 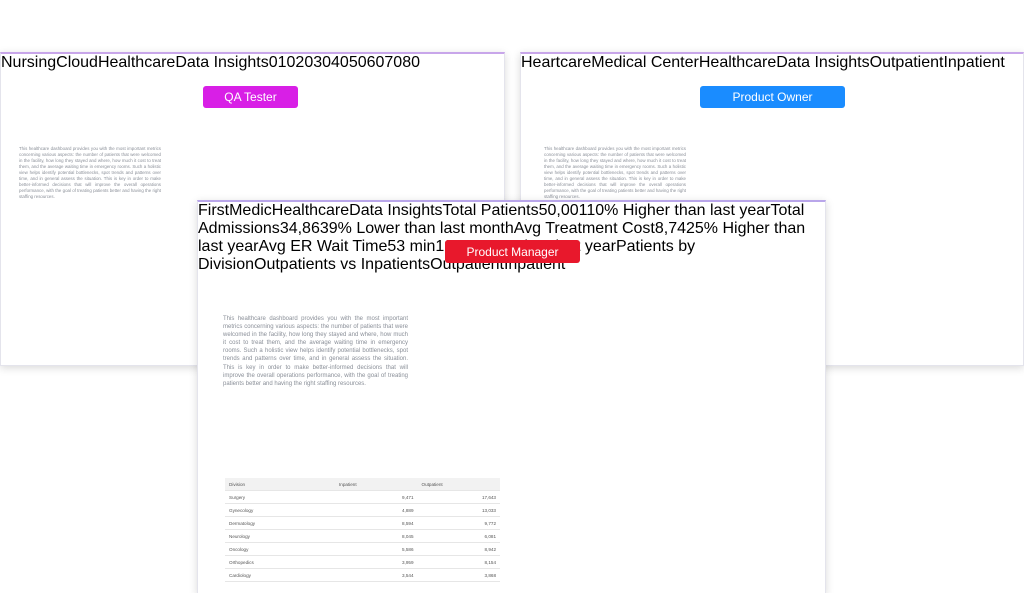 I want to click on kpi-value: 8,742, so click(x=674, y=228).